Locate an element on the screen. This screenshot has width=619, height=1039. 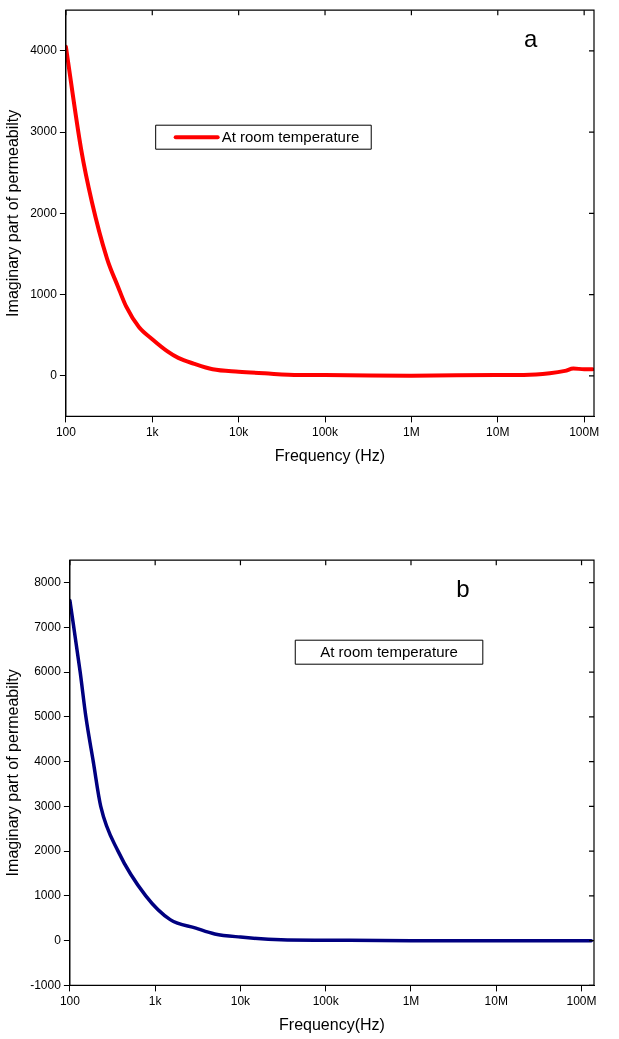
y-tick-label: 8000 is located at coordinates (48, 581).